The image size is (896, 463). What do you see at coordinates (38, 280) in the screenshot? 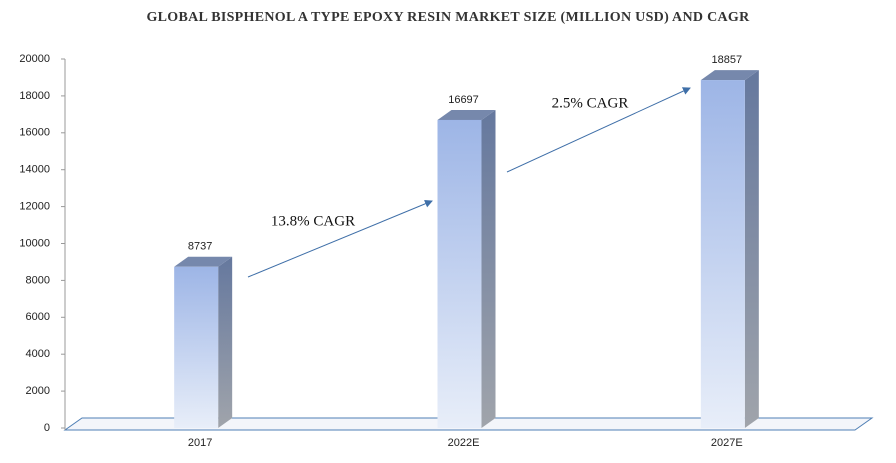
I see `y-tick-label: 8000` at bounding box center [38, 280].